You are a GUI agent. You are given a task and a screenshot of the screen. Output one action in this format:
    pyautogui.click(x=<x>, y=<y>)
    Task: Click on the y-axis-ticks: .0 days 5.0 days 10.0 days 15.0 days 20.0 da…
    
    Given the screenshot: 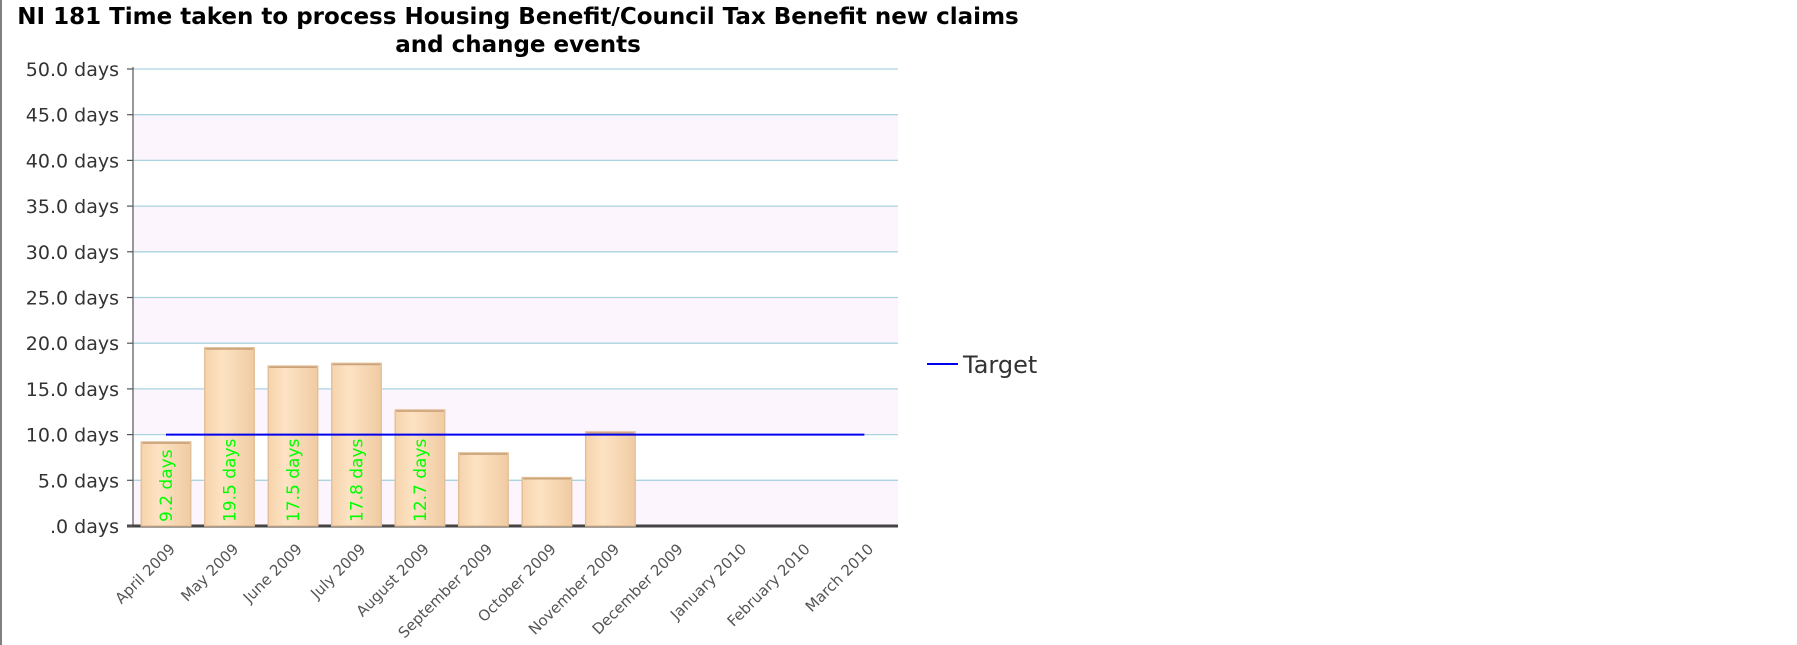 What is the action you would take?
    pyautogui.click(x=79, y=298)
    